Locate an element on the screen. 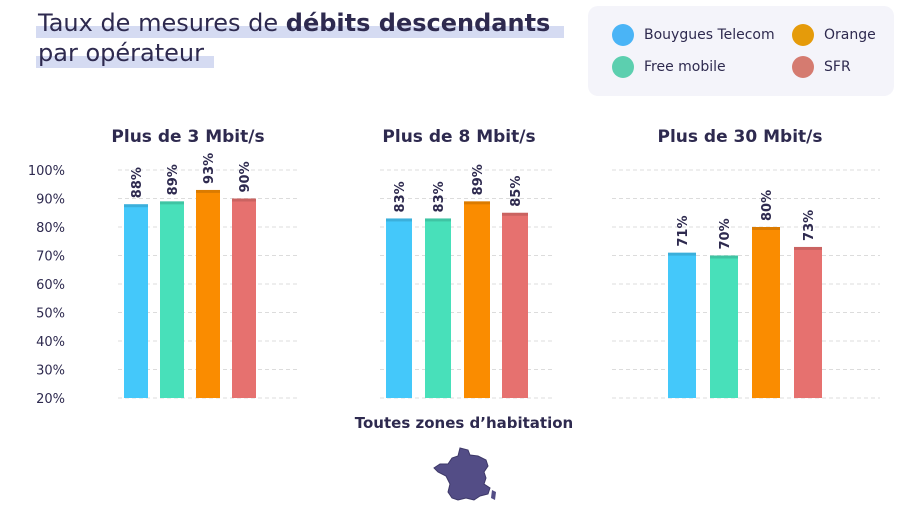 The height and width of the screenshot is (519, 908). title-bold: débits descendants is located at coordinates (418, 23).